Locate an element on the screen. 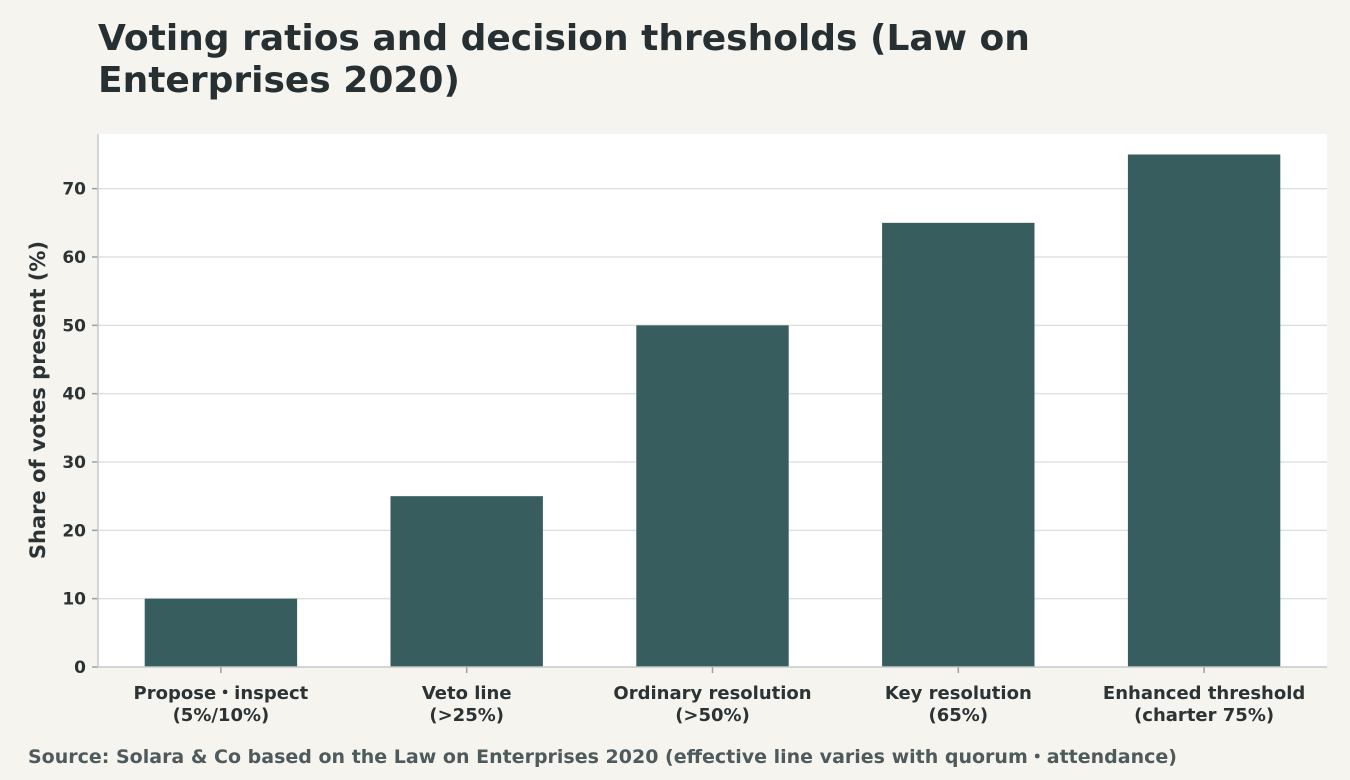 This screenshot has width=1350, height=780. x-tick-label: Key resolution is located at coordinates (958, 693).